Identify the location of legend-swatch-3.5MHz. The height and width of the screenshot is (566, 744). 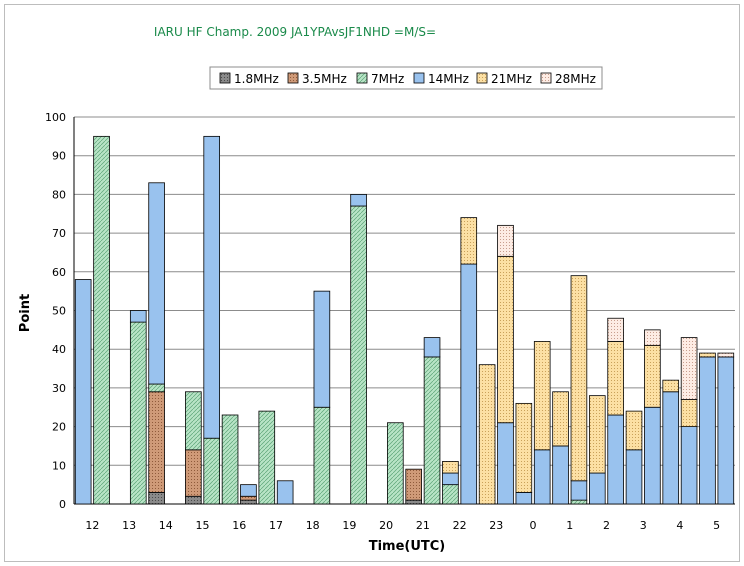
(293, 78).